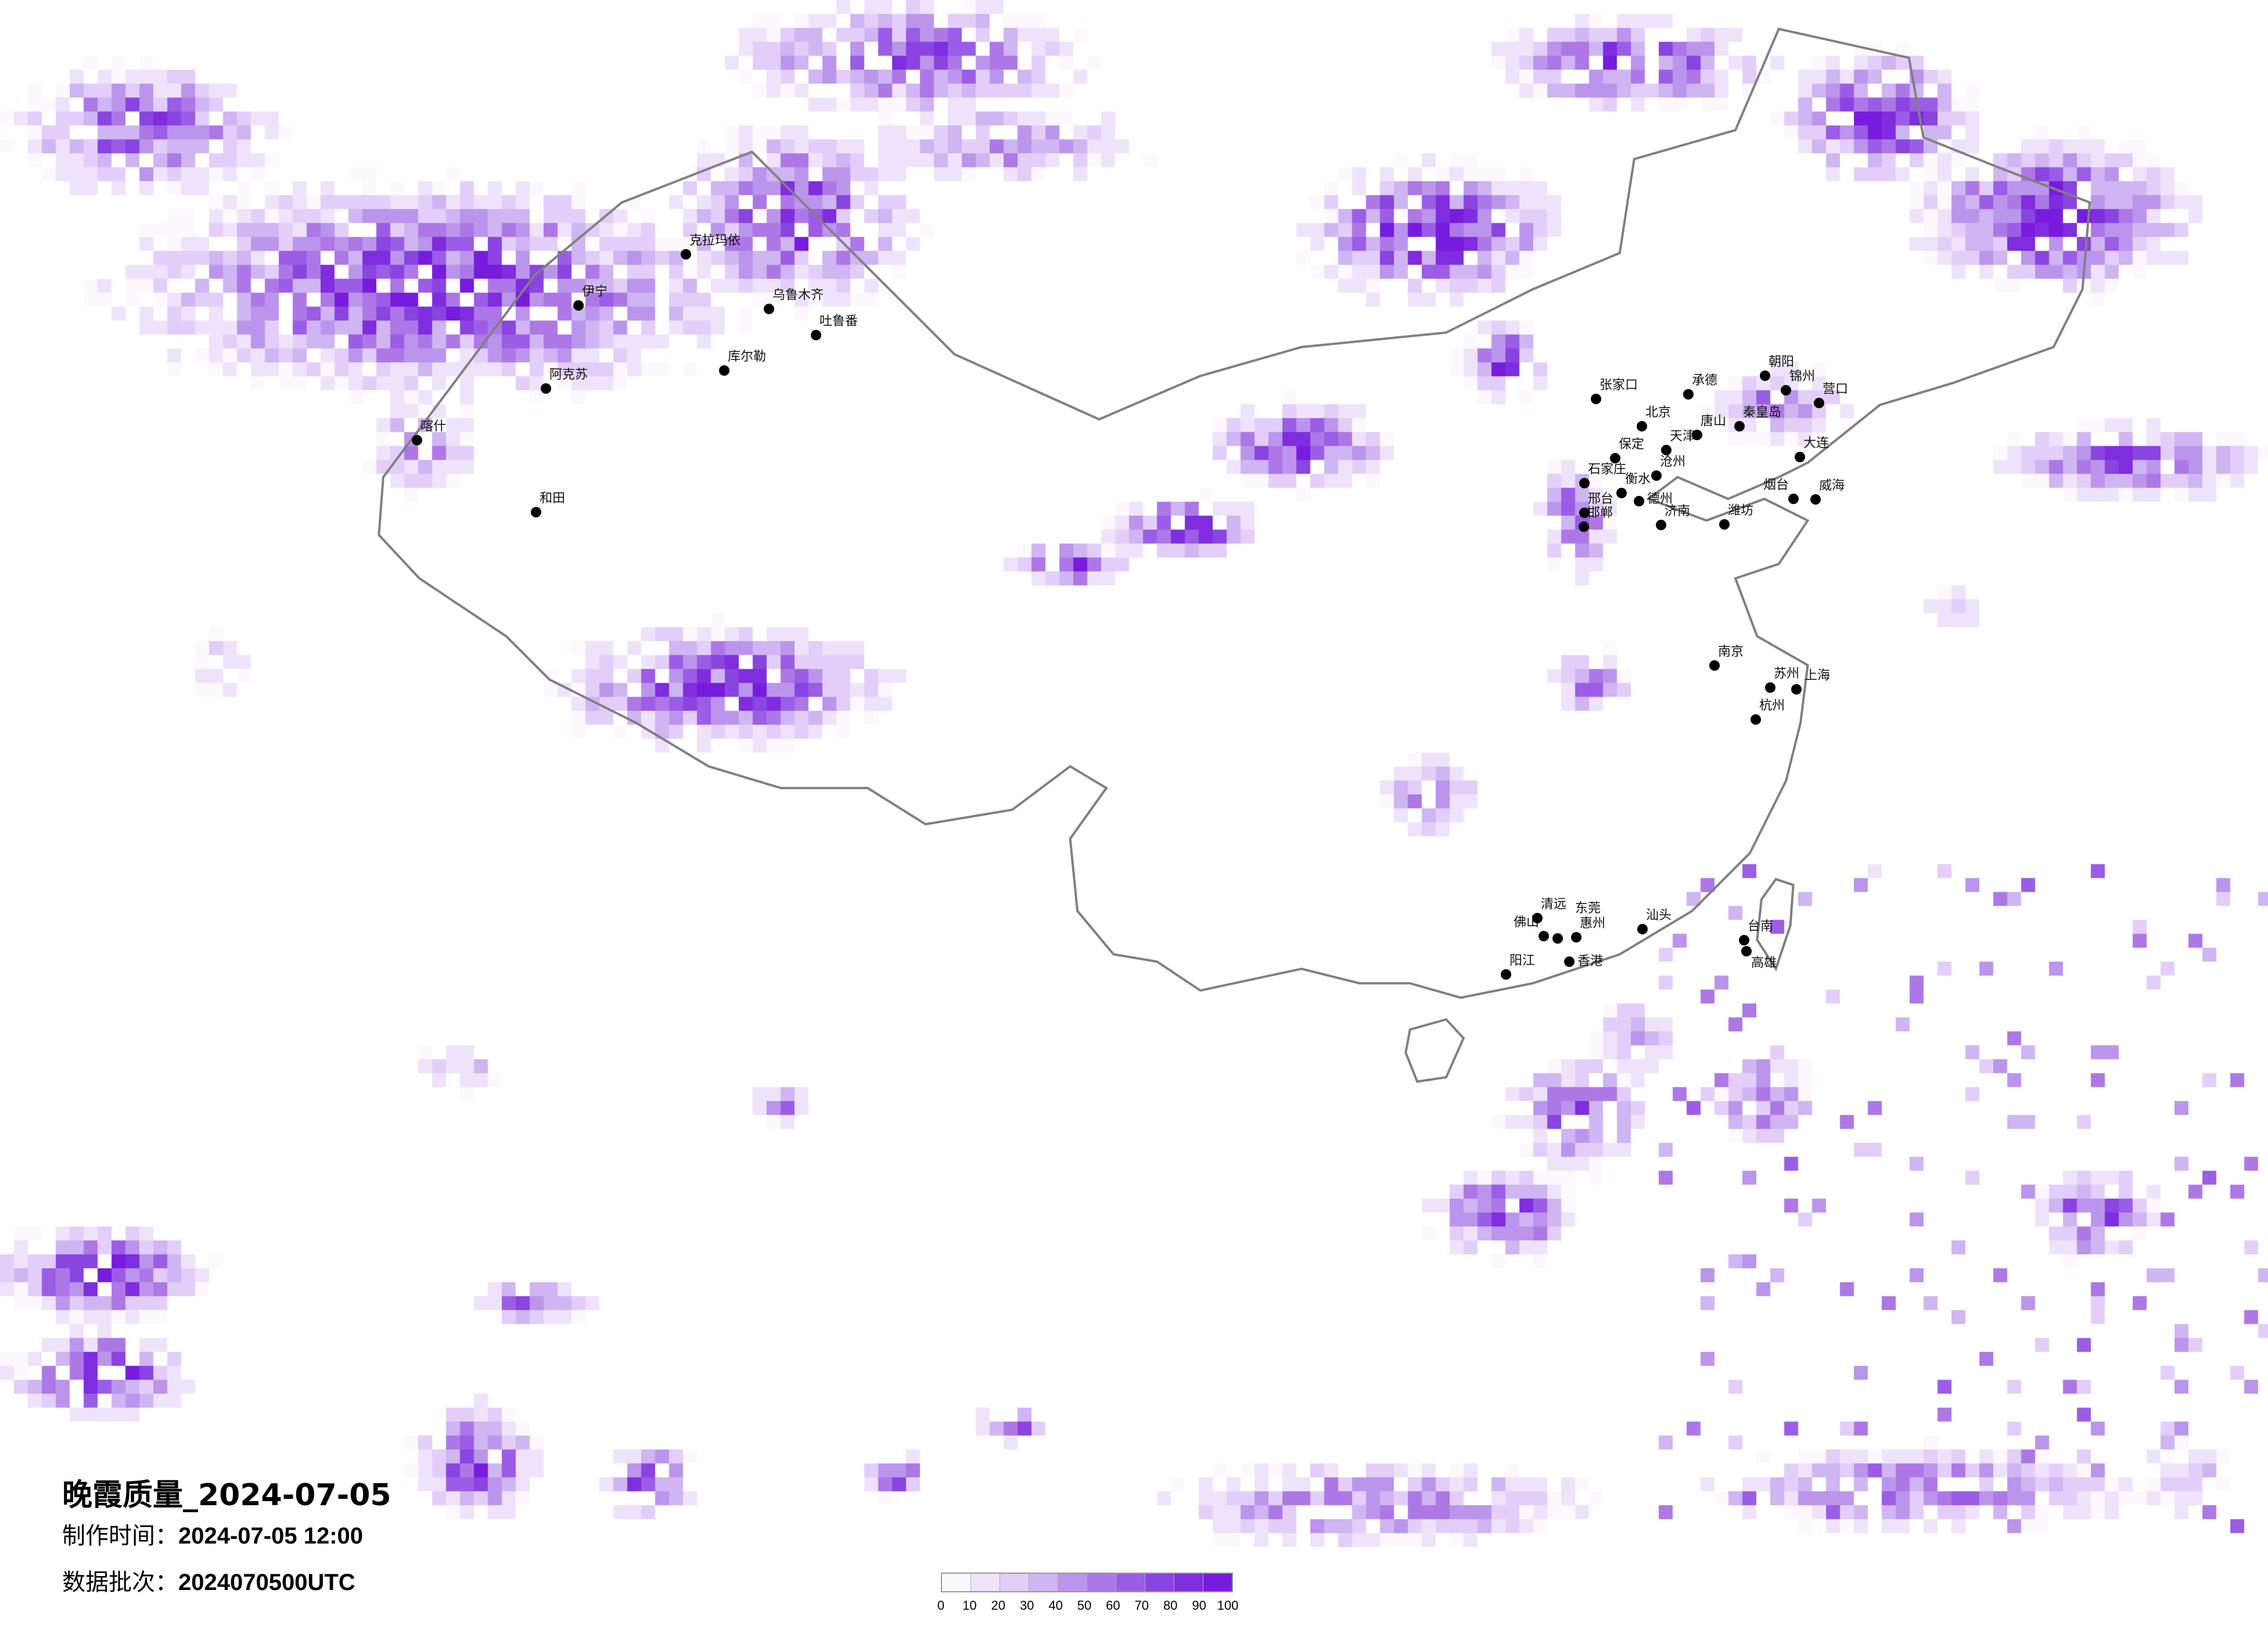 Image resolution: width=2268 pixels, height=1626 pixels. What do you see at coordinates (1588, 908) in the screenshot?
I see `city-label: 东莞` at bounding box center [1588, 908].